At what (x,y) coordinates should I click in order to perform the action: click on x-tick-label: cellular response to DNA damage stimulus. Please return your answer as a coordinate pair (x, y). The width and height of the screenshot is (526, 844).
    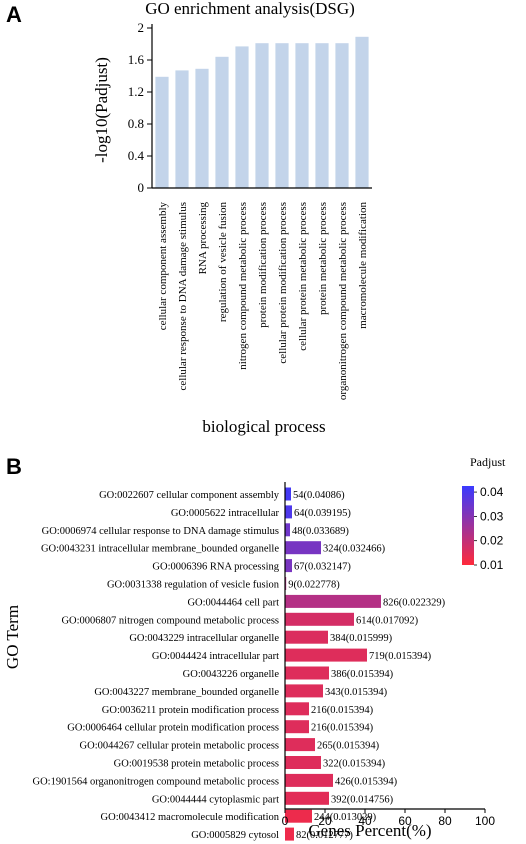
    Looking at the image, I should click on (183, 296).